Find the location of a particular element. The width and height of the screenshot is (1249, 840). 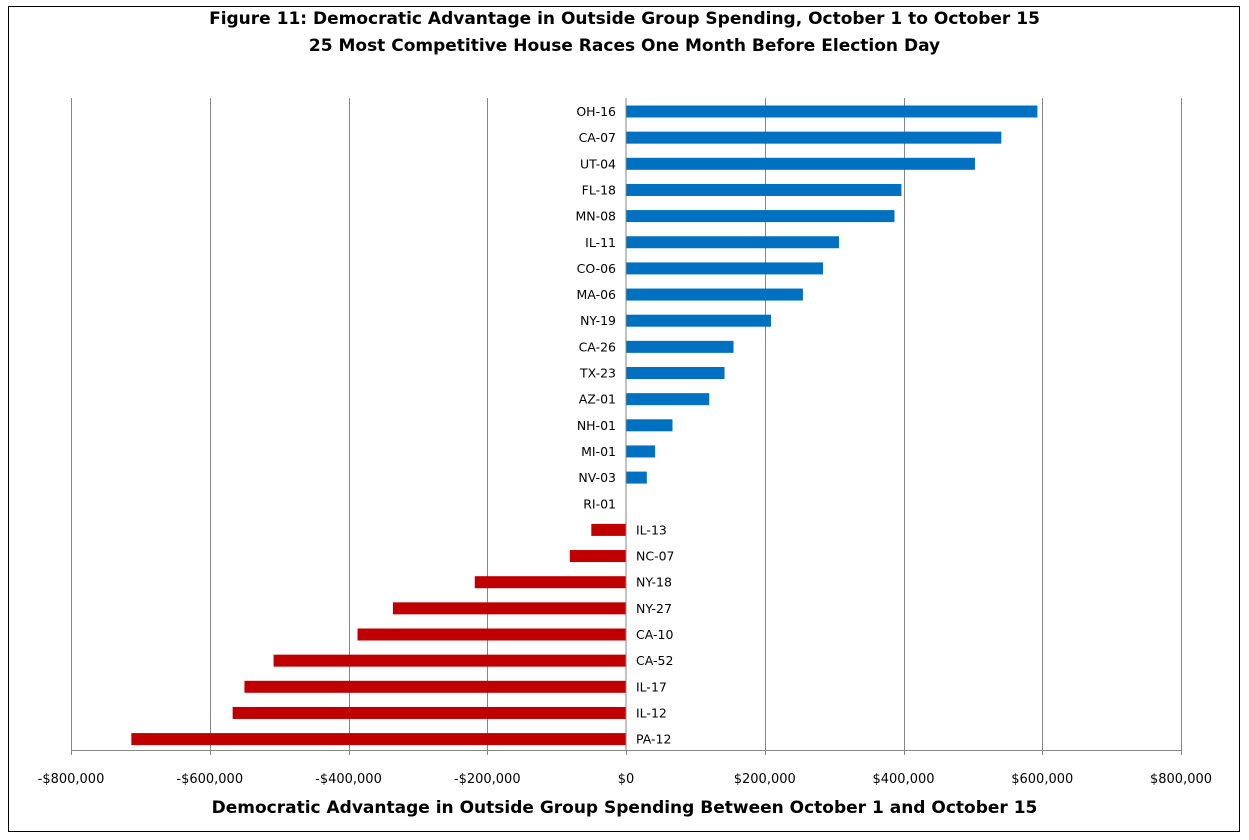

category-label: TX-23 is located at coordinates (597, 373).